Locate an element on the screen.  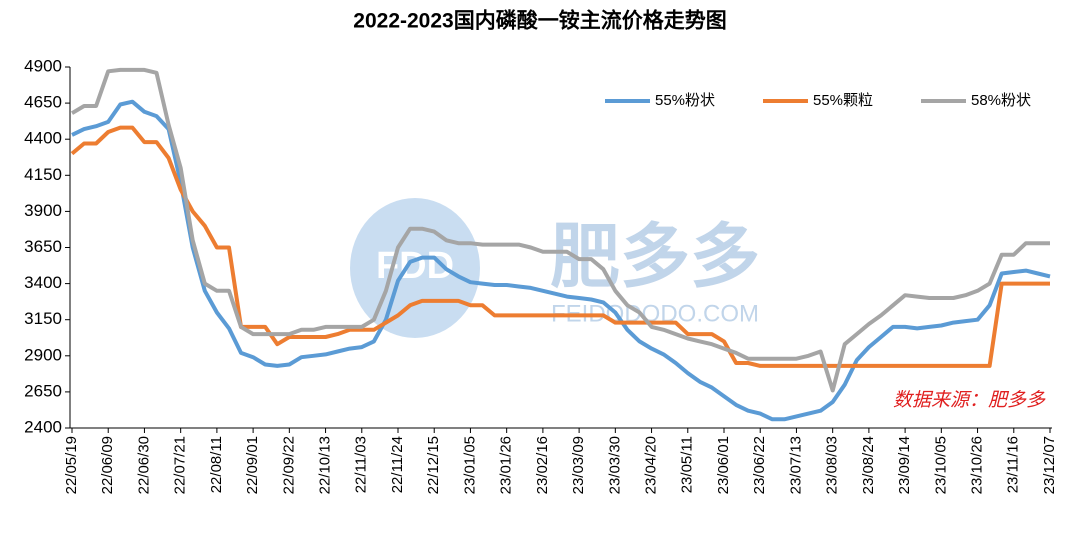
x-tick-label: 23/05/11 is located at coordinates (687, 464).